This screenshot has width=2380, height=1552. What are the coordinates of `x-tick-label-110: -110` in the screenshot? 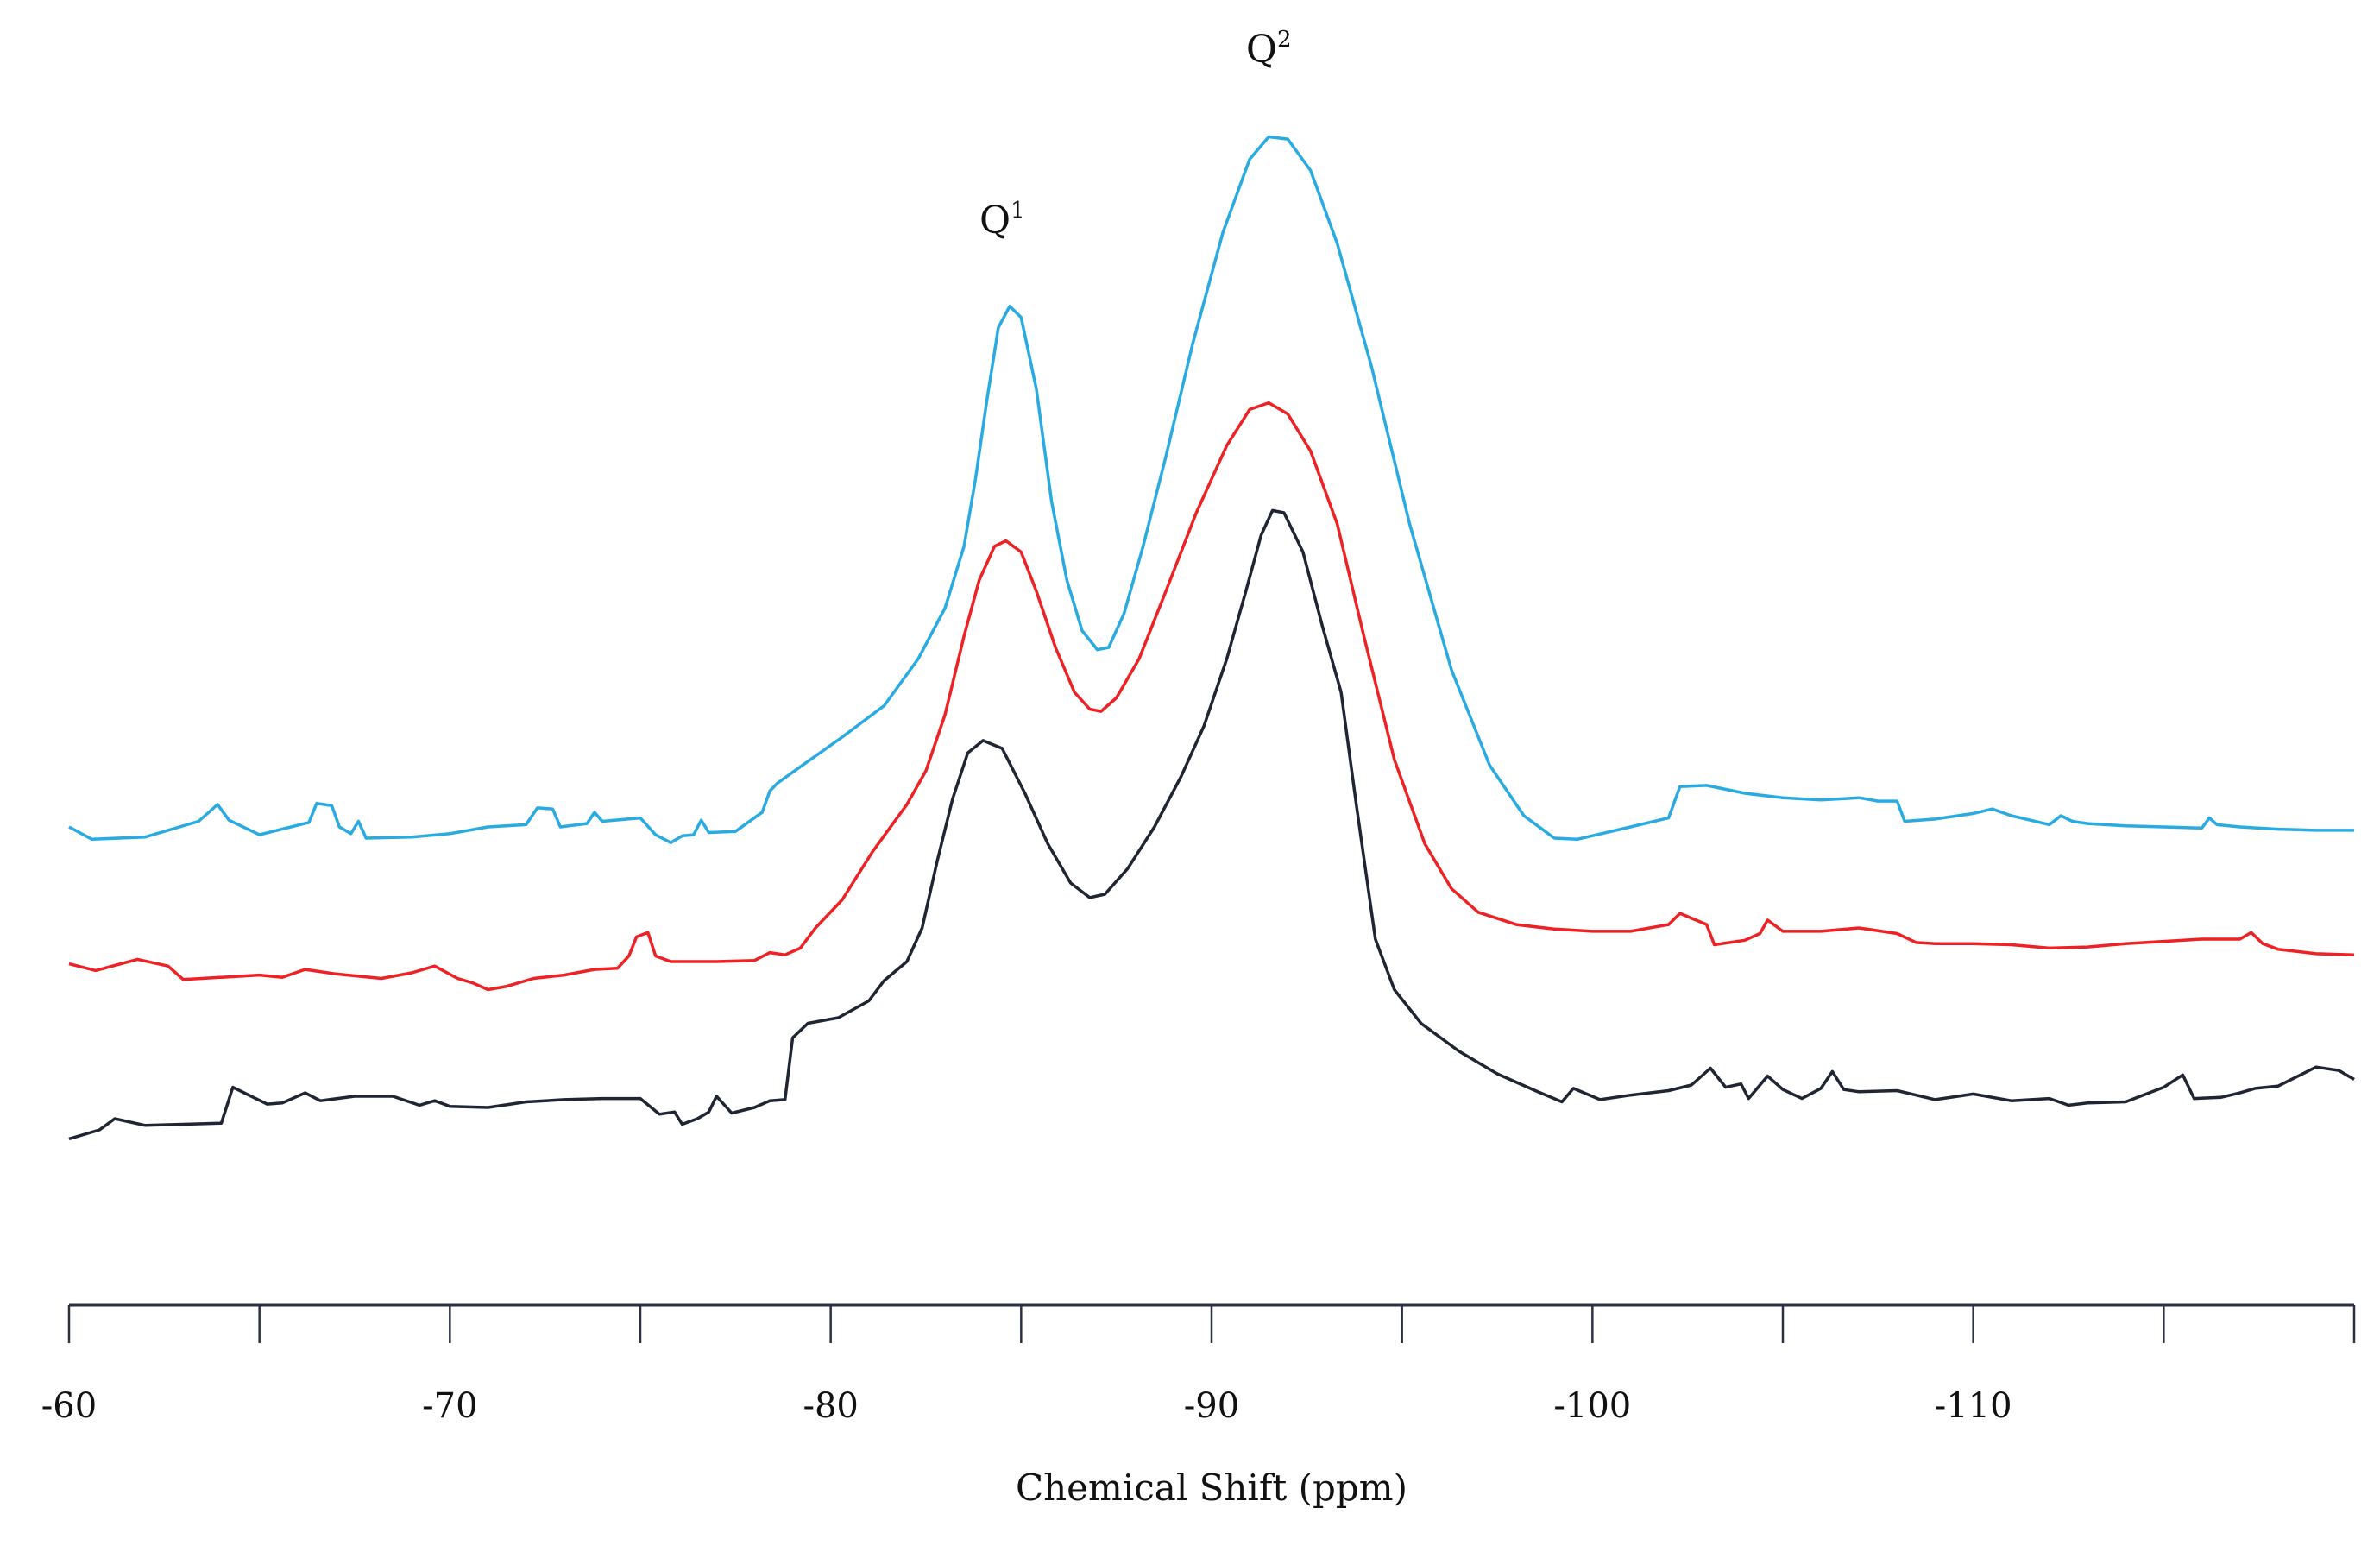 It's located at (1974, 1406).